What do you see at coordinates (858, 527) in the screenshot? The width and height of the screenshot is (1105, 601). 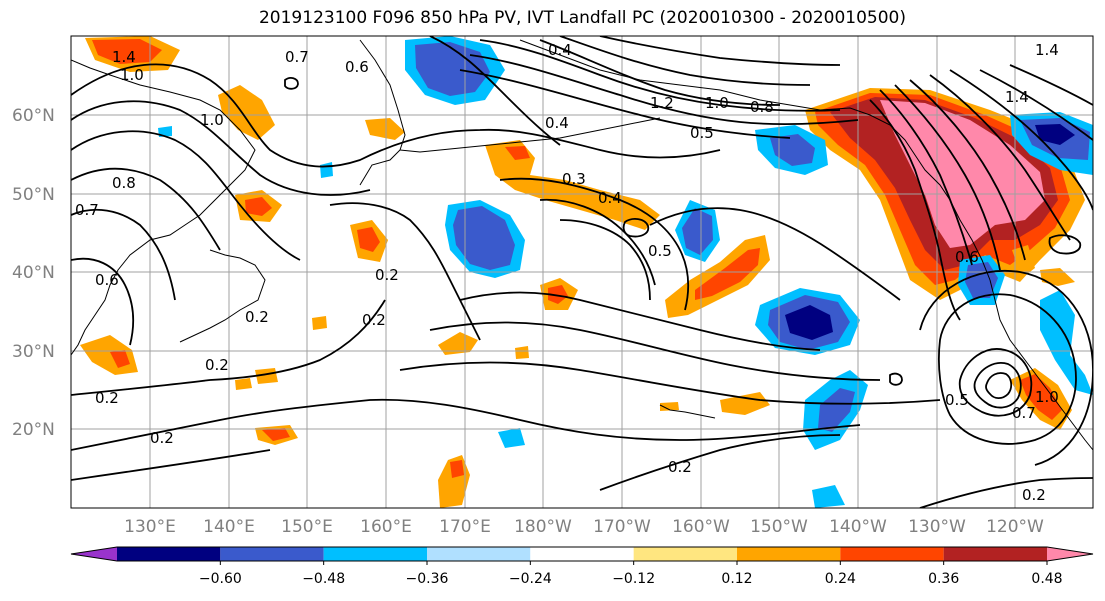 I see `lon-label: 140°W` at bounding box center [858, 527].